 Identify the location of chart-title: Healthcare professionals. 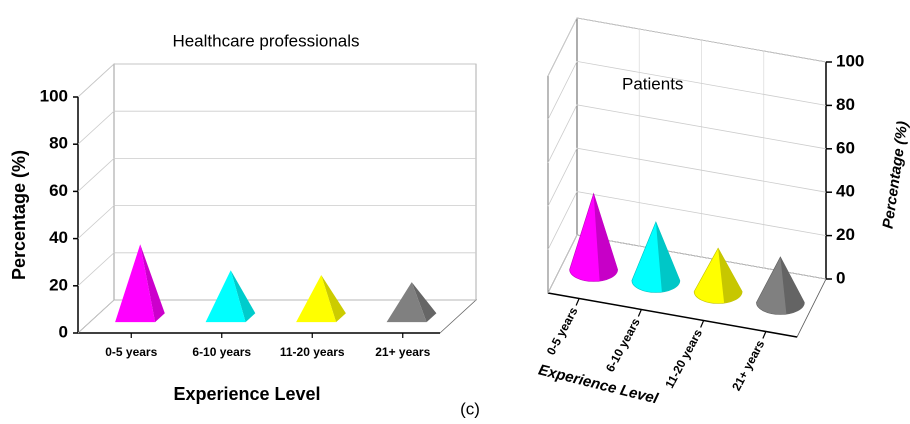
(265, 40).